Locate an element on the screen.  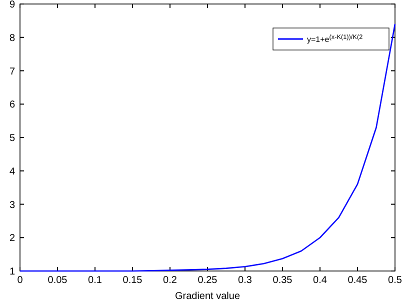
y-tick-label: 7 is located at coordinates (12, 72).